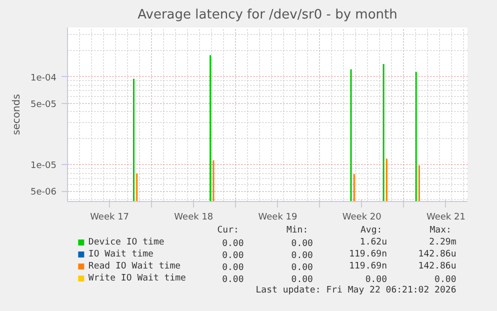 The height and width of the screenshot is (311, 497). What do you see at coordinates (121, 255) in the screenshot?
I see `legend-label: IO Wait time` at bounding box center [121, 255].